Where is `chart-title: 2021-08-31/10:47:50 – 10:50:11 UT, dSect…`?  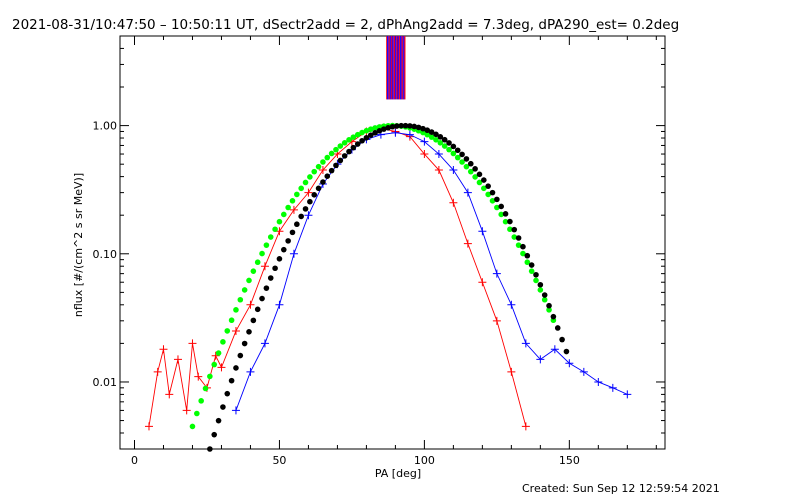
chart-title: 2021-08-31/10:47:50 – 10:50:11 UT, dSect… is located at coordinates (345, 25).